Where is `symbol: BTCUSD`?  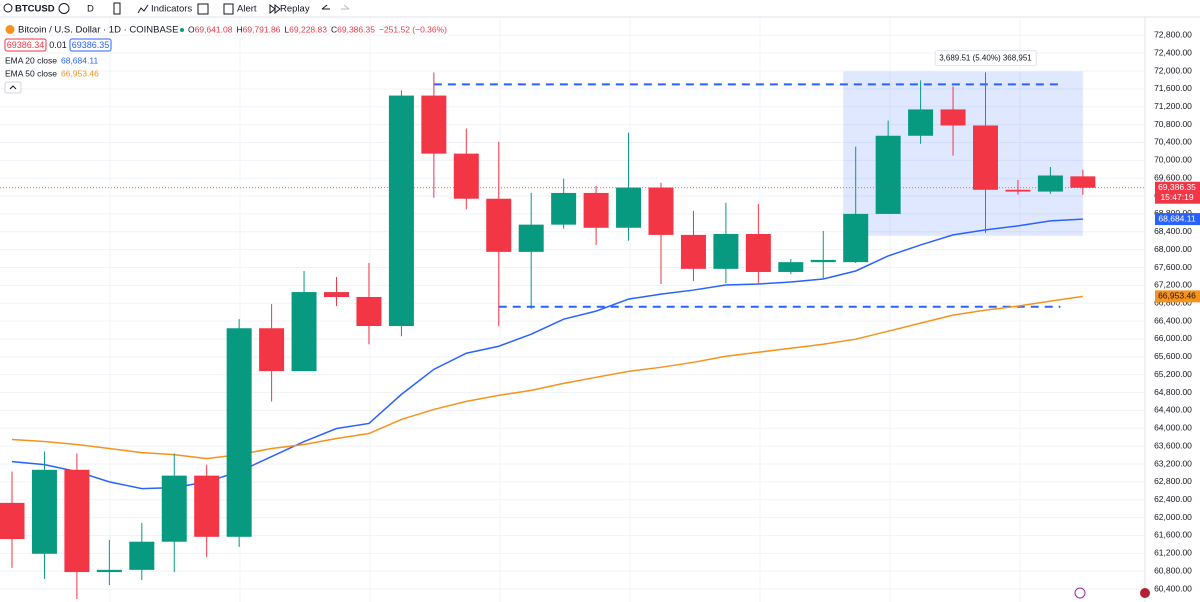
symbol: BTCUSD is located at coordinates (35, 9).